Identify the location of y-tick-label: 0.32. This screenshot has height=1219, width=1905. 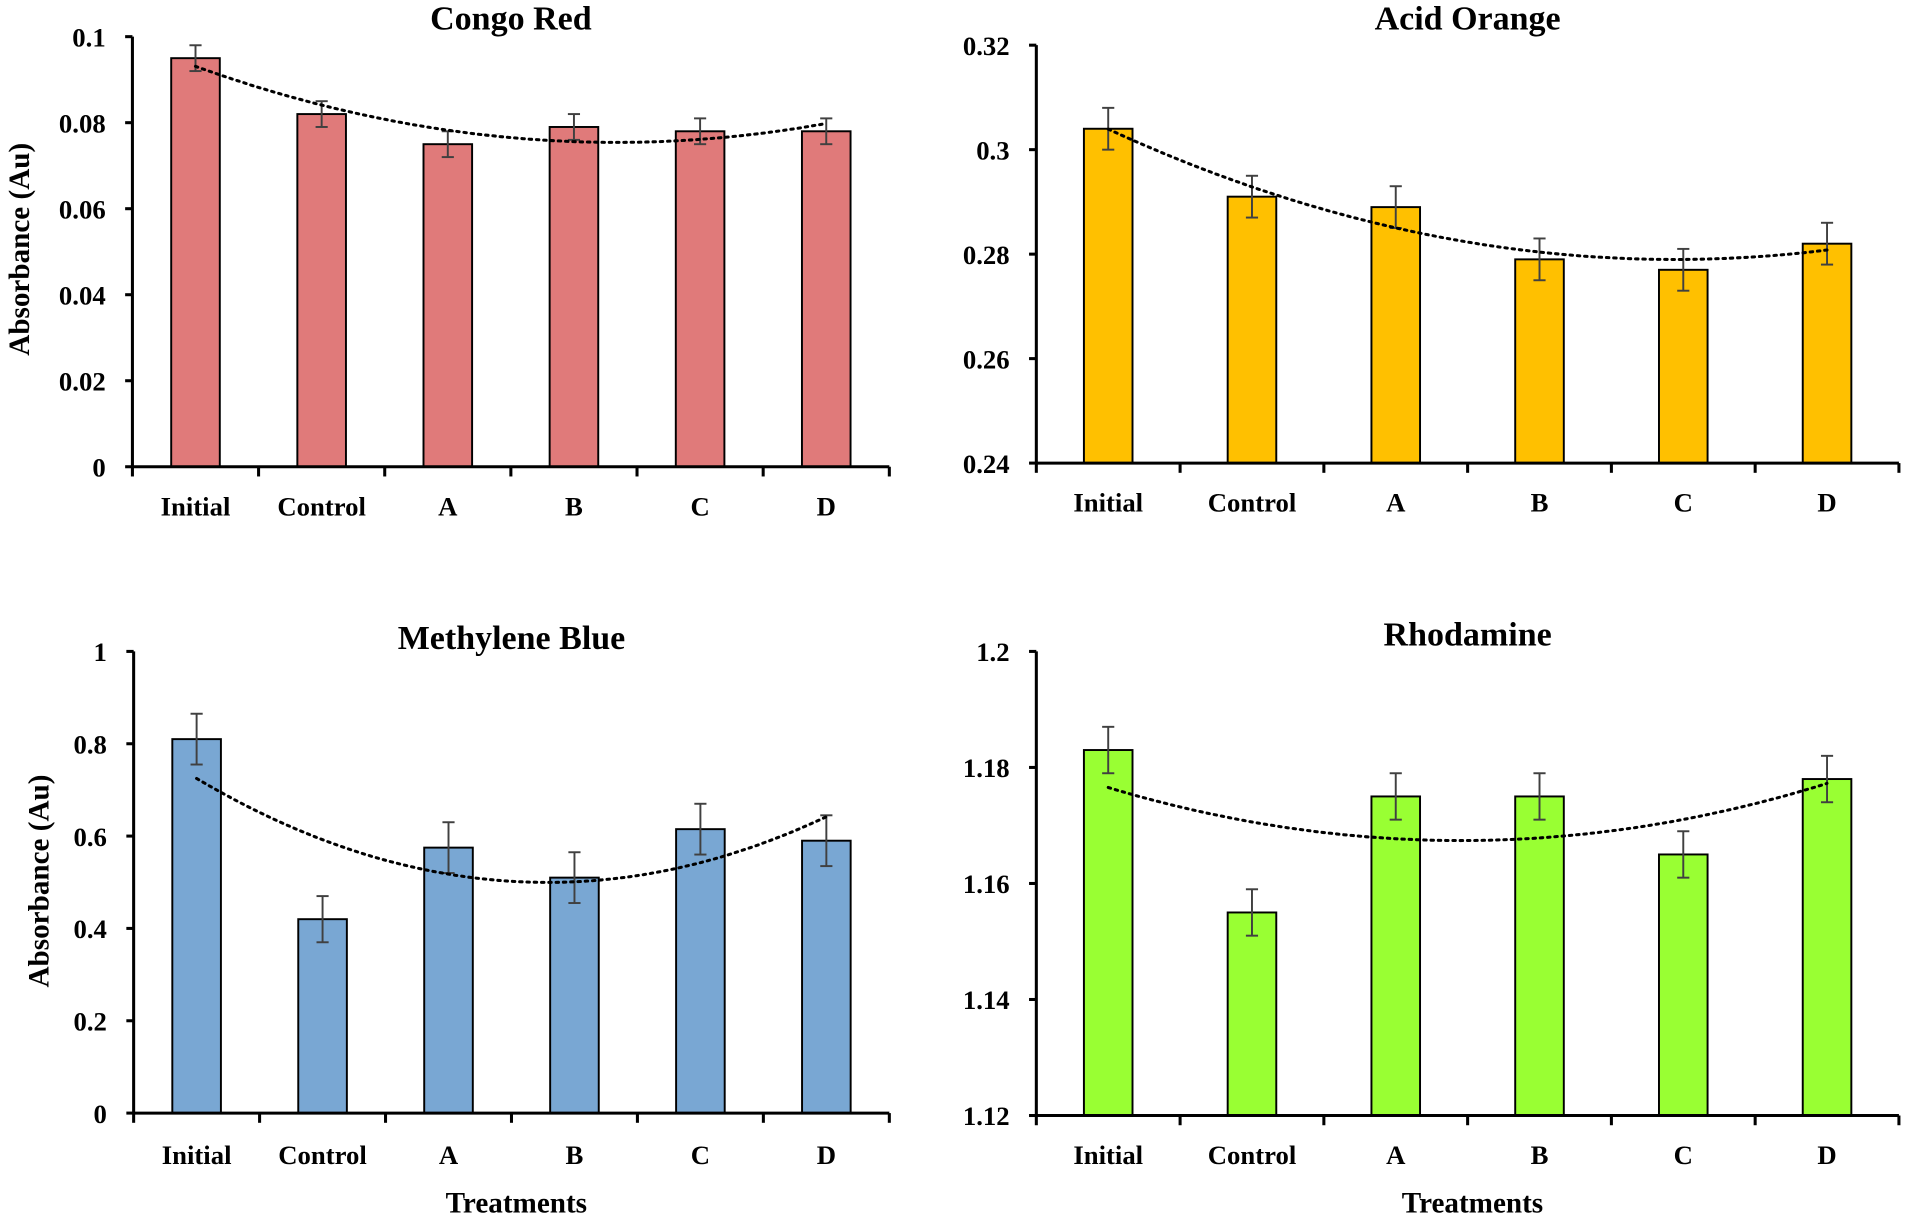
(986, 46).